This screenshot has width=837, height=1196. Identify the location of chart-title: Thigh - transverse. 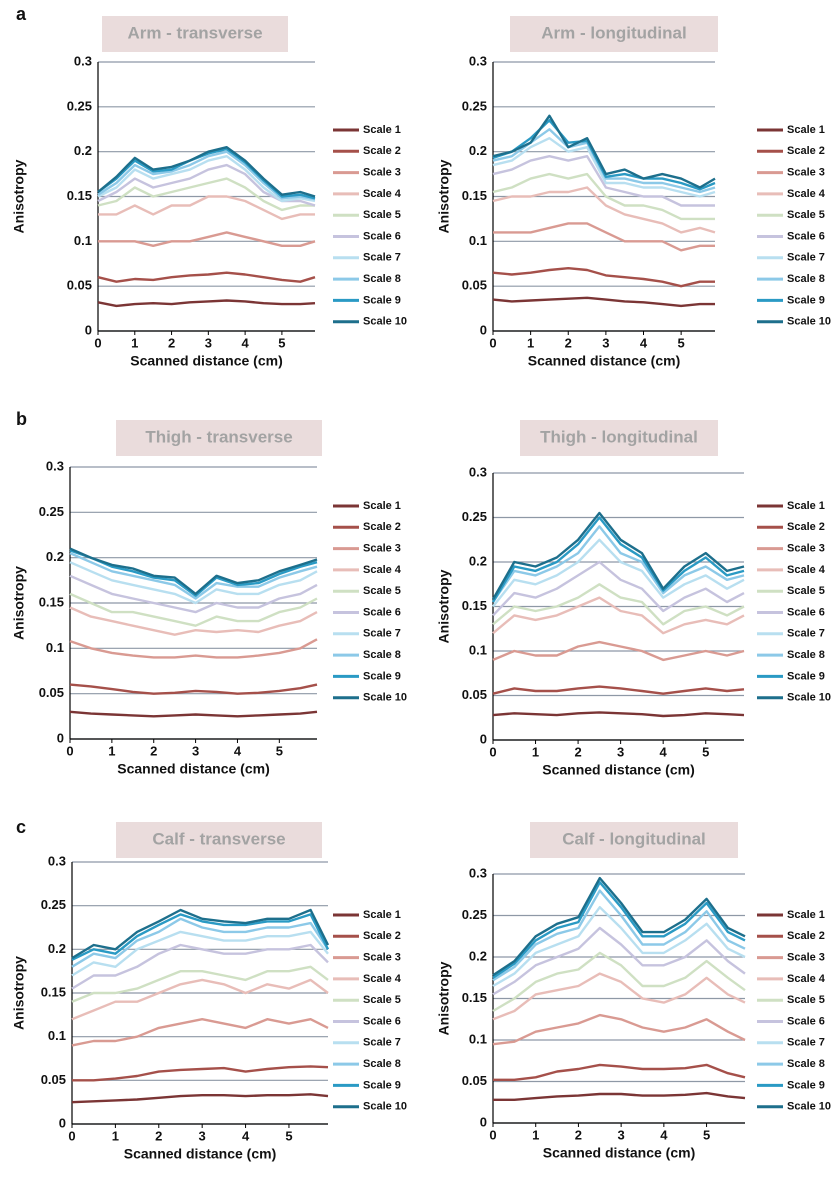
(218, 436).